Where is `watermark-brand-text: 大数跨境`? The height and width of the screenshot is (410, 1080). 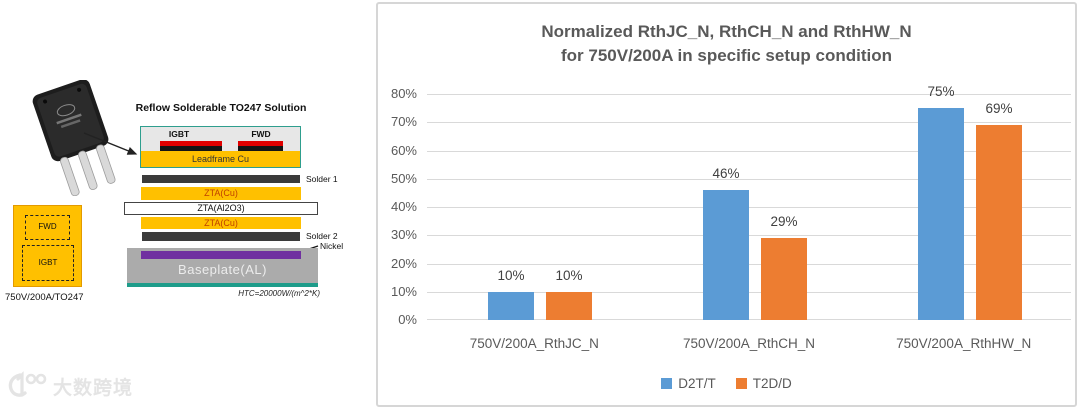
watermark-brand-text: 大数跨境 is located at coordinates (93, 388).